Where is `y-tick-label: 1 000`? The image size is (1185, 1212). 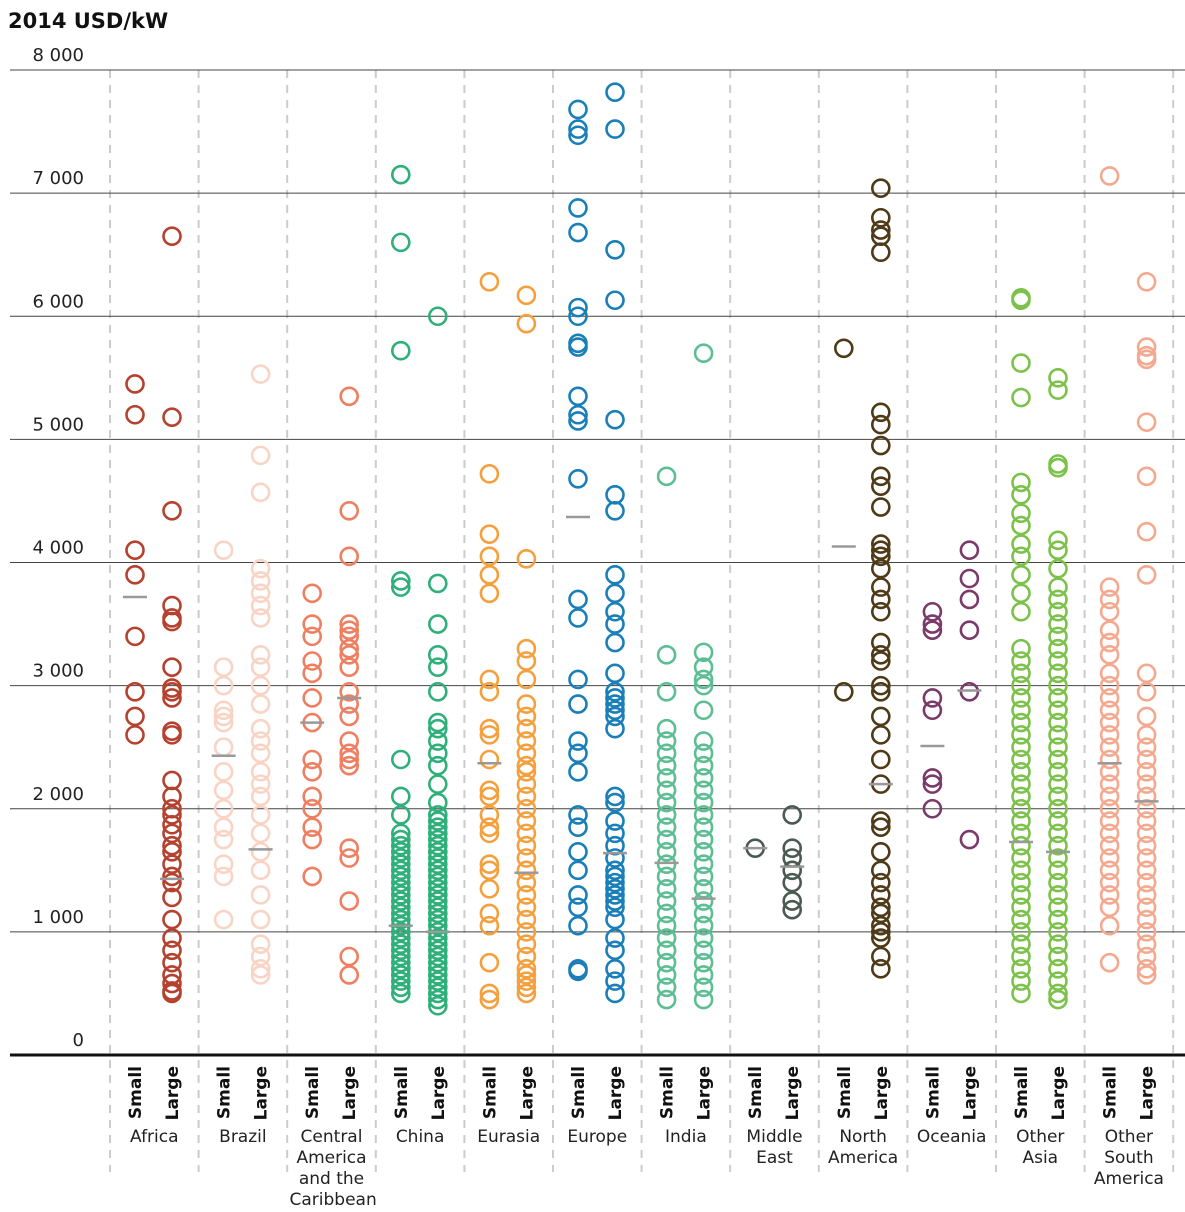
y-tick-label: 1 000 is located at coordinates (58, 917).